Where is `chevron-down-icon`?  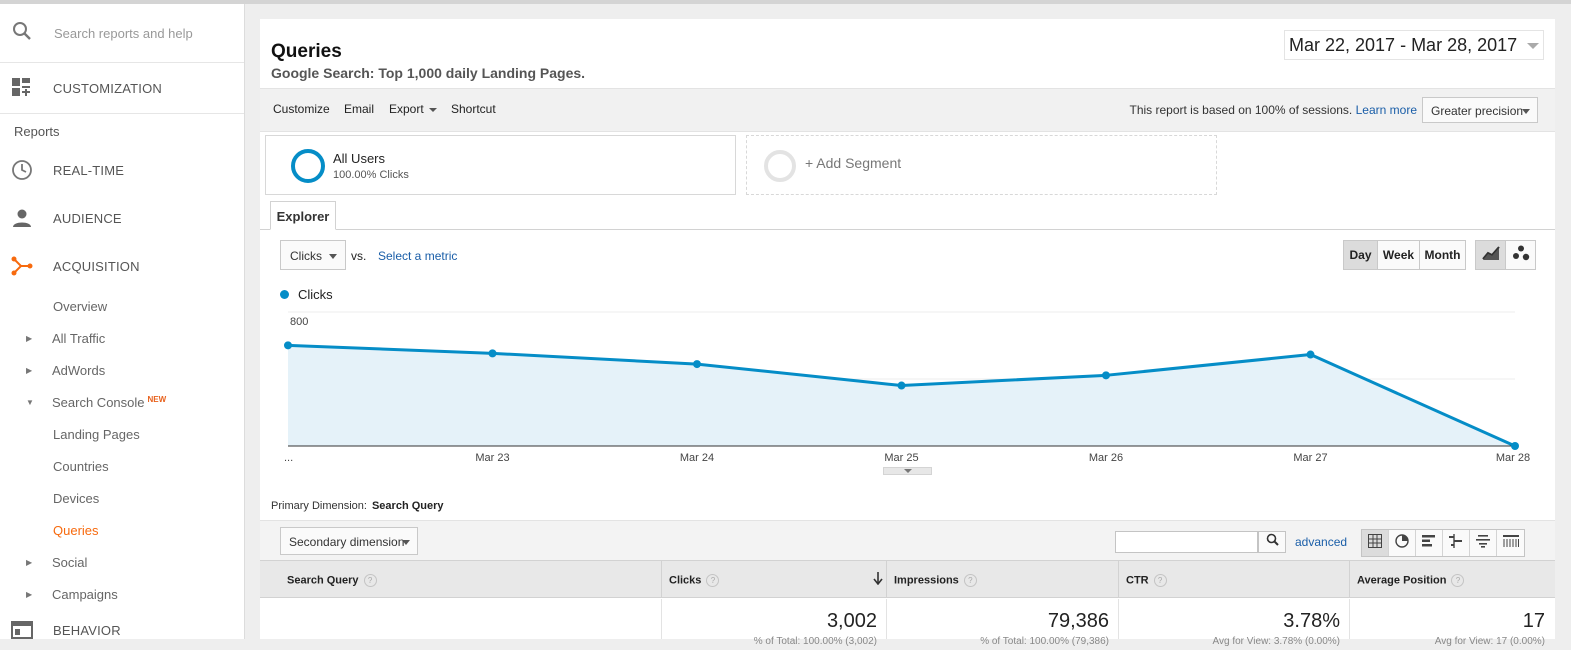
chevron-down-icon is located at coordinates (1533, 46).